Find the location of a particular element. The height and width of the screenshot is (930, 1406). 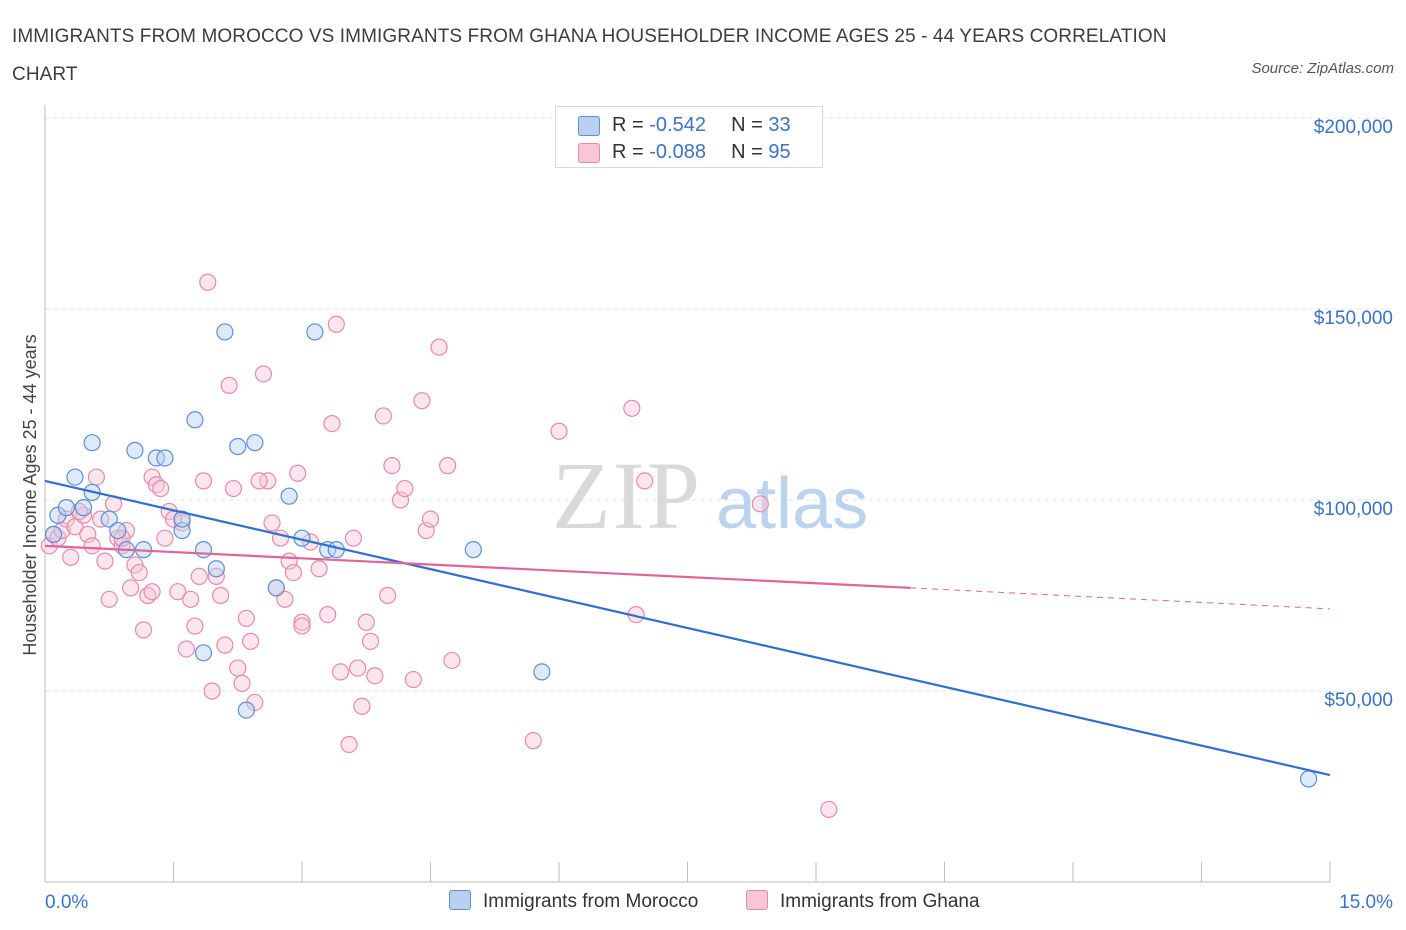

y-tick-label: $200,000 is located at coordinates (1353, 127).